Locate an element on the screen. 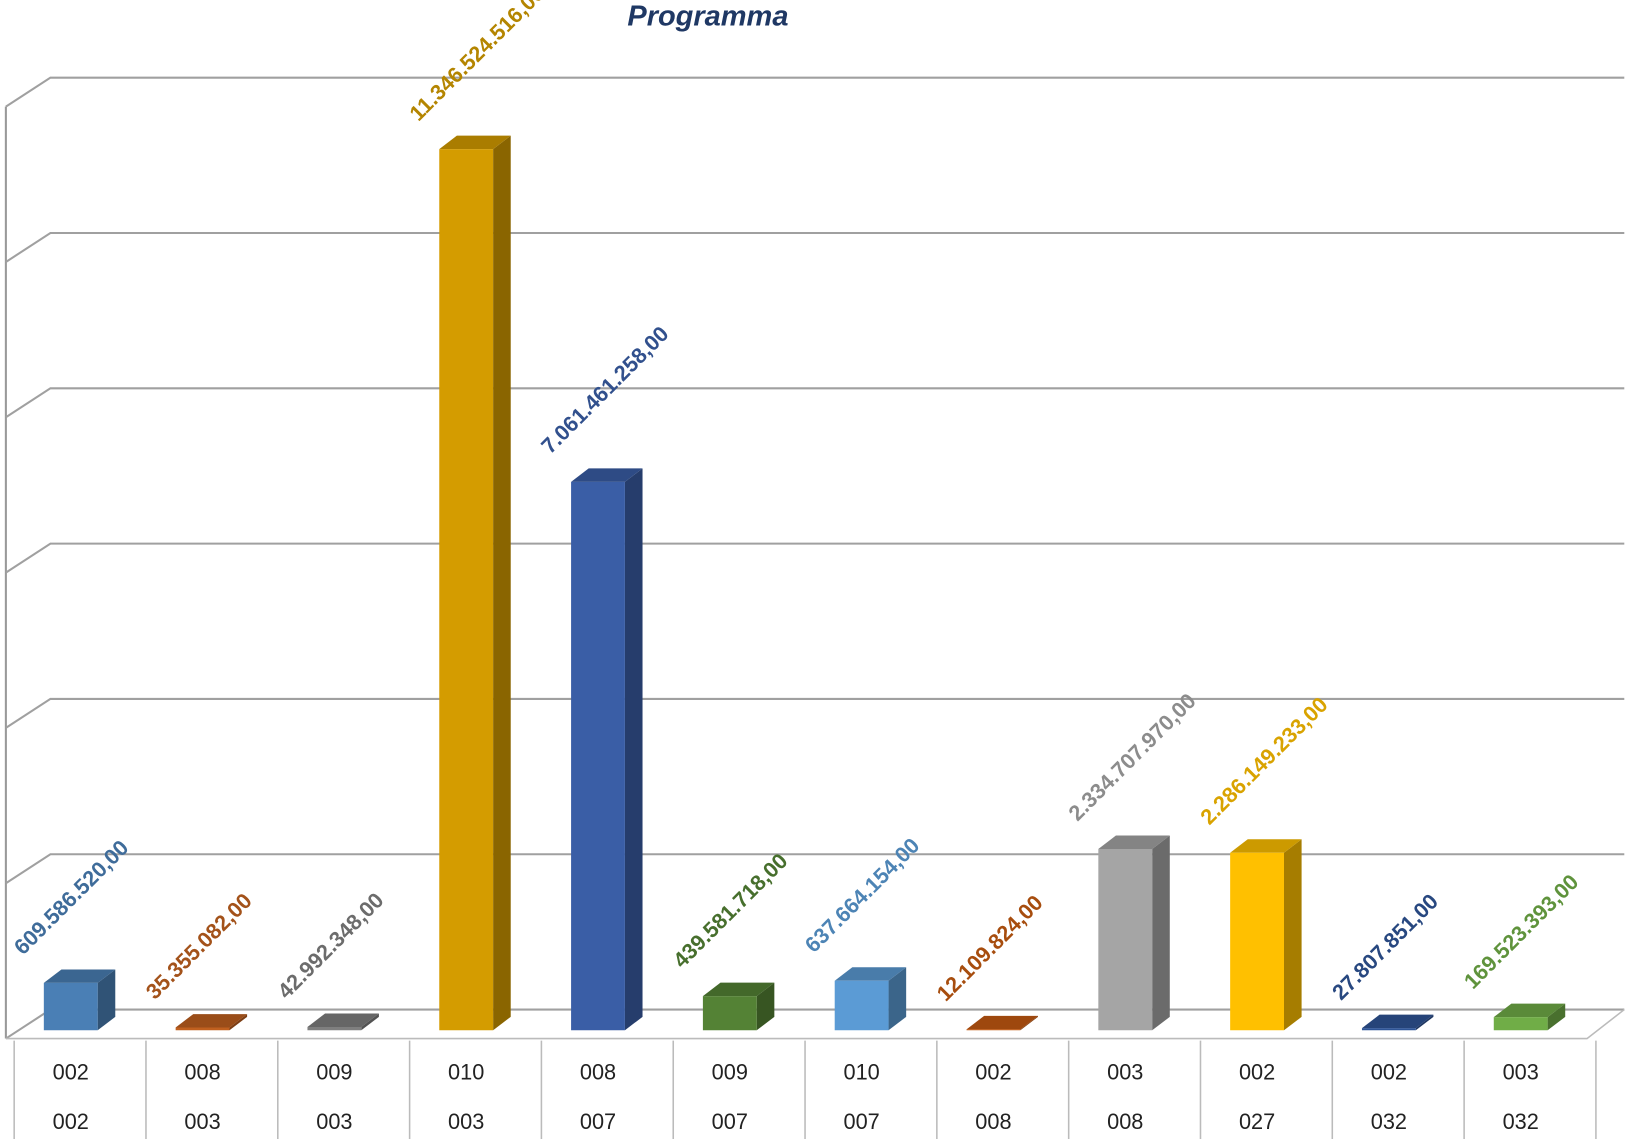  data-label: 12.109.824,00 is located at coordinates (990, 948).